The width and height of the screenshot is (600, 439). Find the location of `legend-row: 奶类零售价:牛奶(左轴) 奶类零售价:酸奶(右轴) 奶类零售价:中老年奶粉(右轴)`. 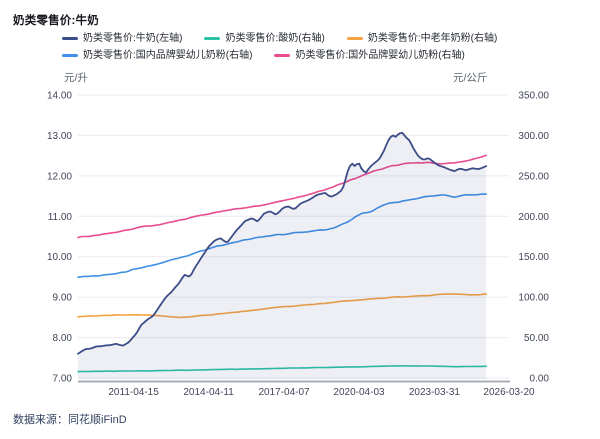

legend-row: 奶类零售价:牛奶(左轴) 奶类零售价:酸奶(右轴) 奶类零售价:中老年奶粉(右轴) is located at coordinates (279, 38).